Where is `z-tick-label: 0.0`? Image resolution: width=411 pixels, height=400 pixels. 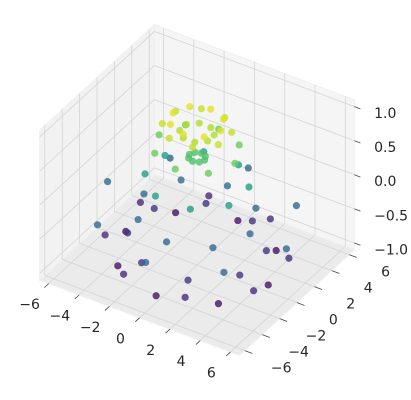 z-tick-label: 0.0 is located at coordinates (385, 182).